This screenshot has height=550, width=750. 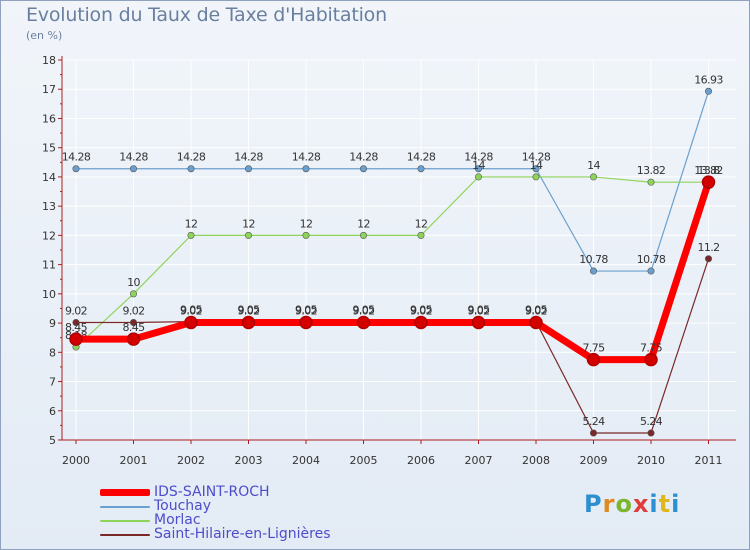 What do you see at coordinates (134, 322) in the screenshot?
I see `data-point-saint-hilaire-en-lignieres-2001` at bounding box center [134, 322].